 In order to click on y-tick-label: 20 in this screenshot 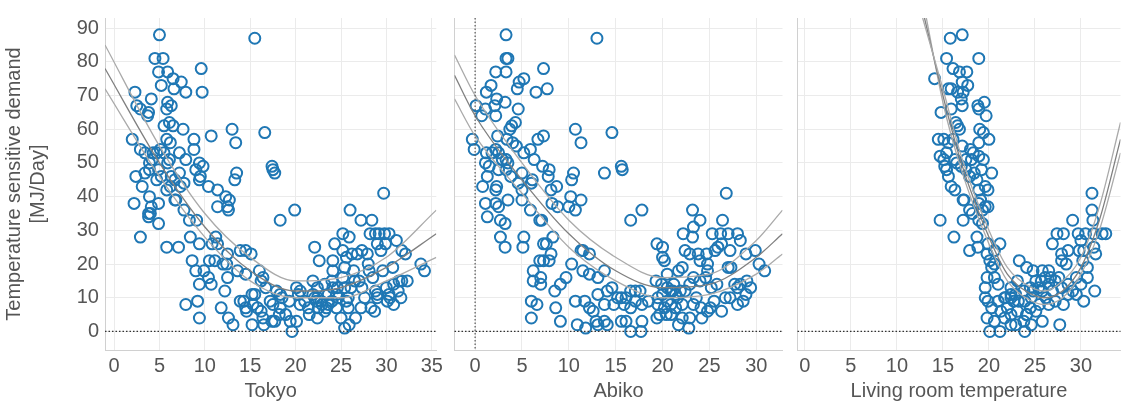, I will do `click(87, 262)`.